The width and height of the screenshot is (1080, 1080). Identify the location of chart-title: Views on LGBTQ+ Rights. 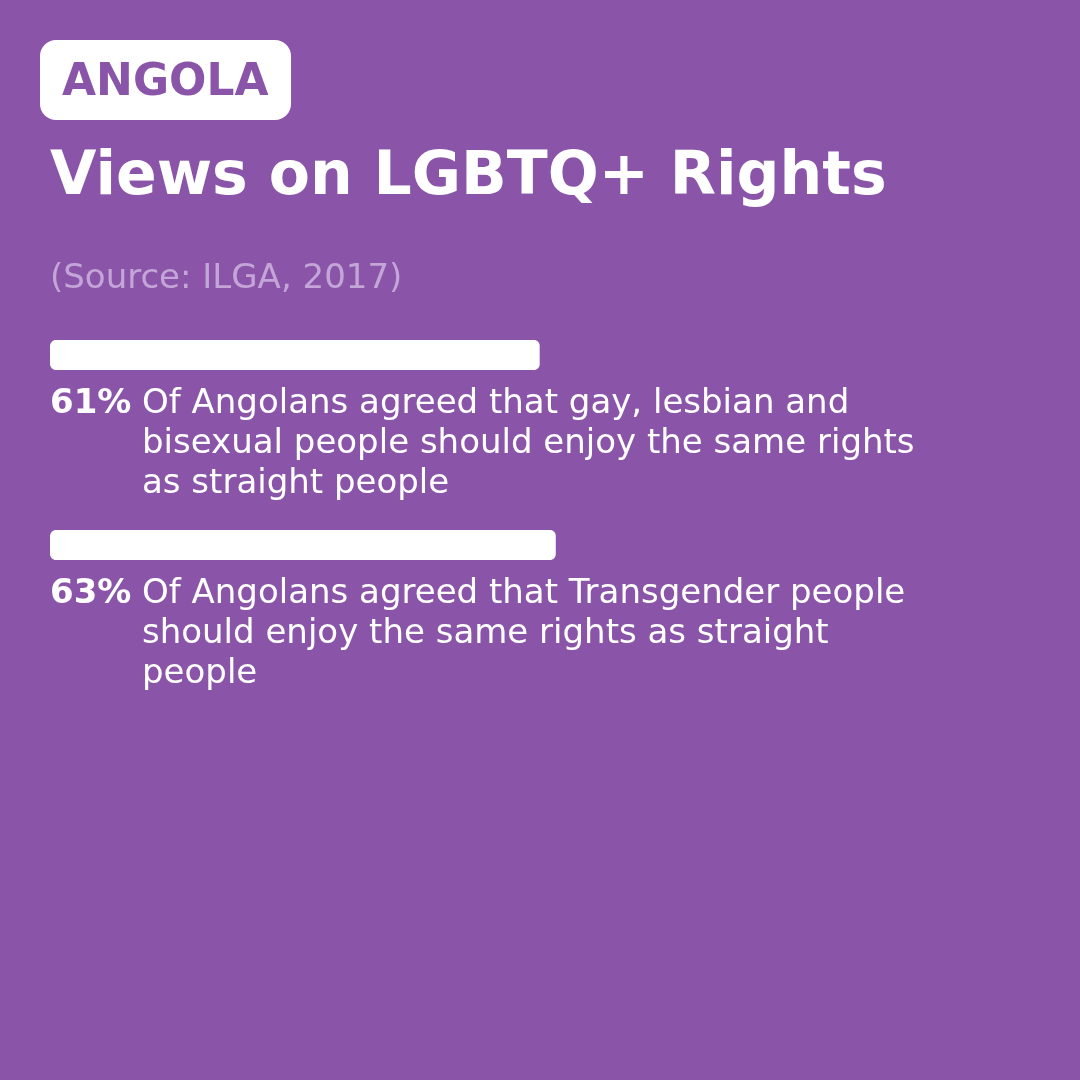
(468, 173).